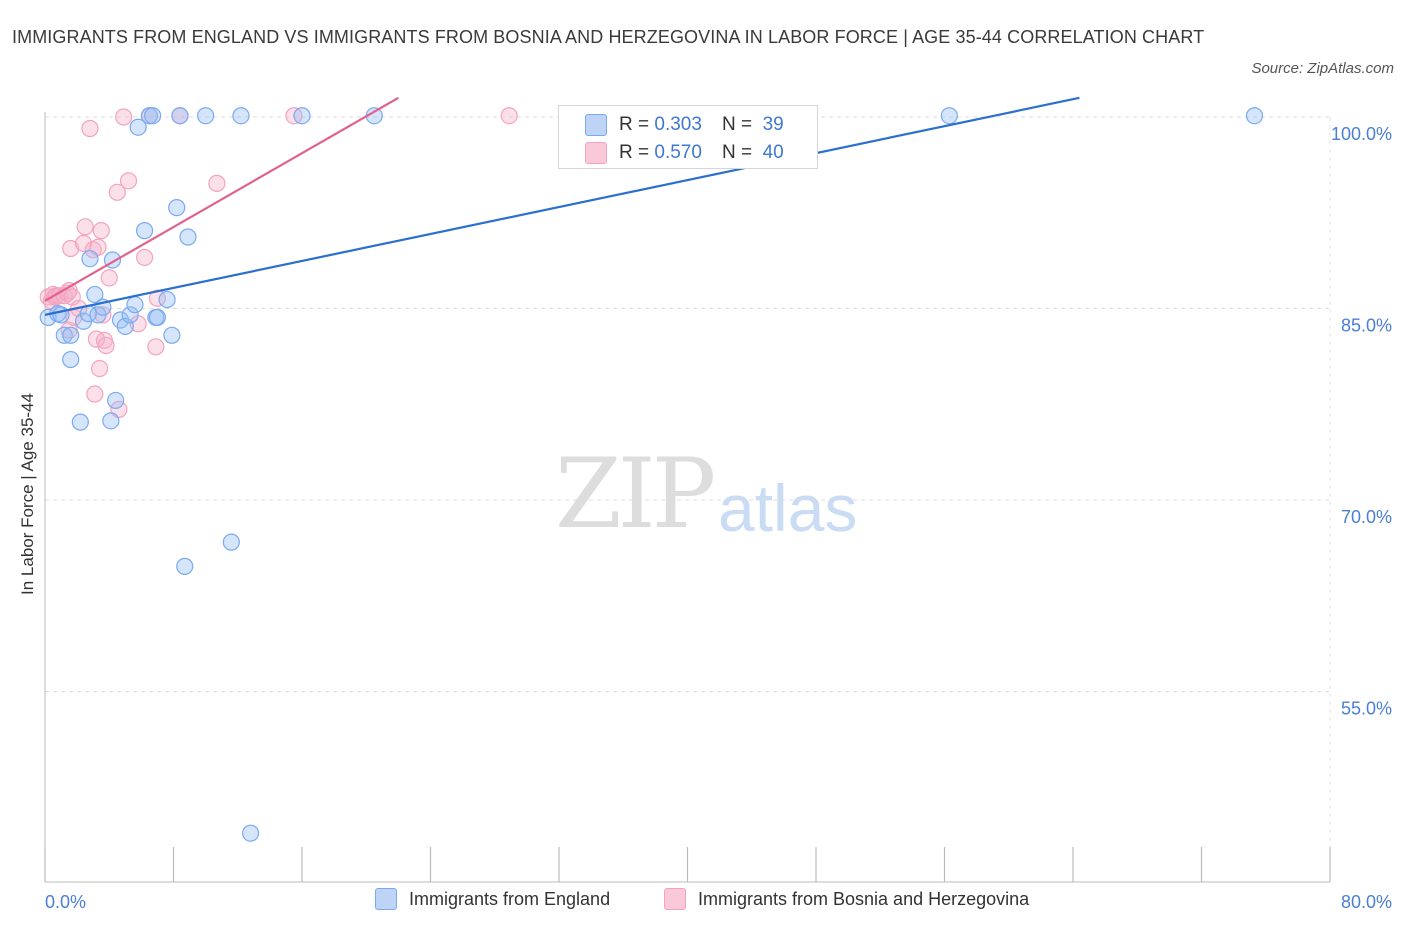  What do you see at coordinates (773, 152) in the screenshot?
I see `bosnia-n-value: 40` at bounding box center [773, 152].